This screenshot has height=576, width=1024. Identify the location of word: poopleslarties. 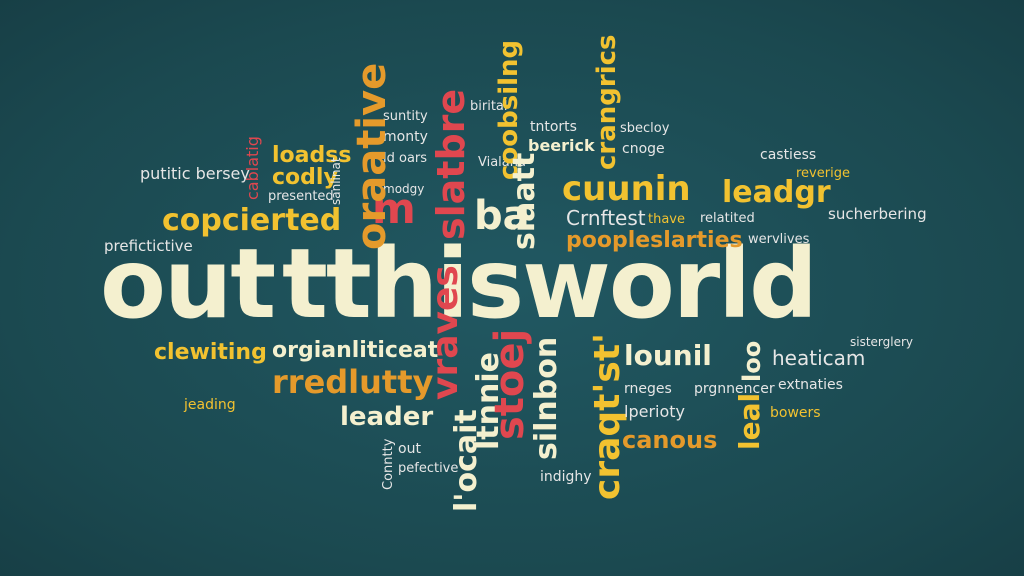
(654, 240).